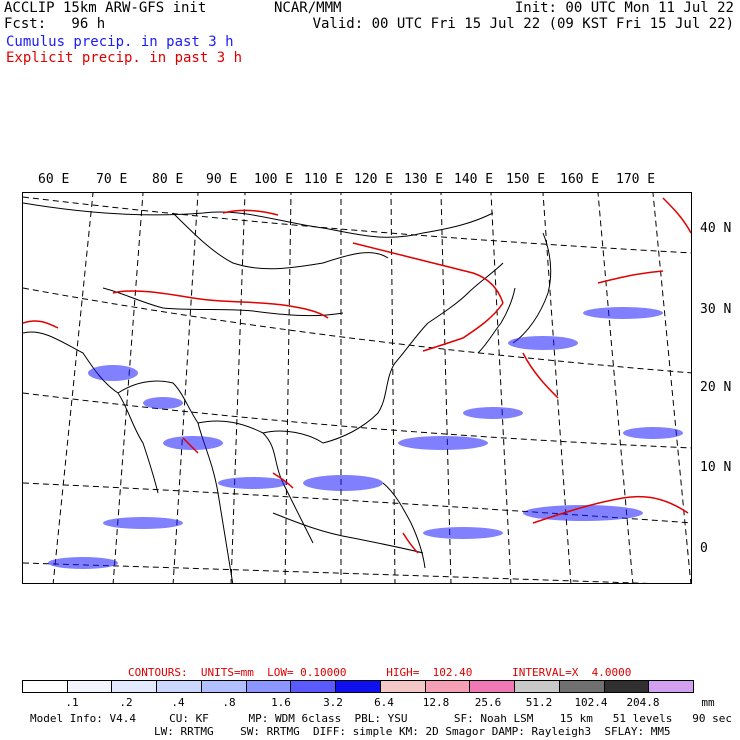  What do you see at coordinates (488, 702) in the screenshot?
I see `scale-tick: 25.6` at bounding box center [488, 702].